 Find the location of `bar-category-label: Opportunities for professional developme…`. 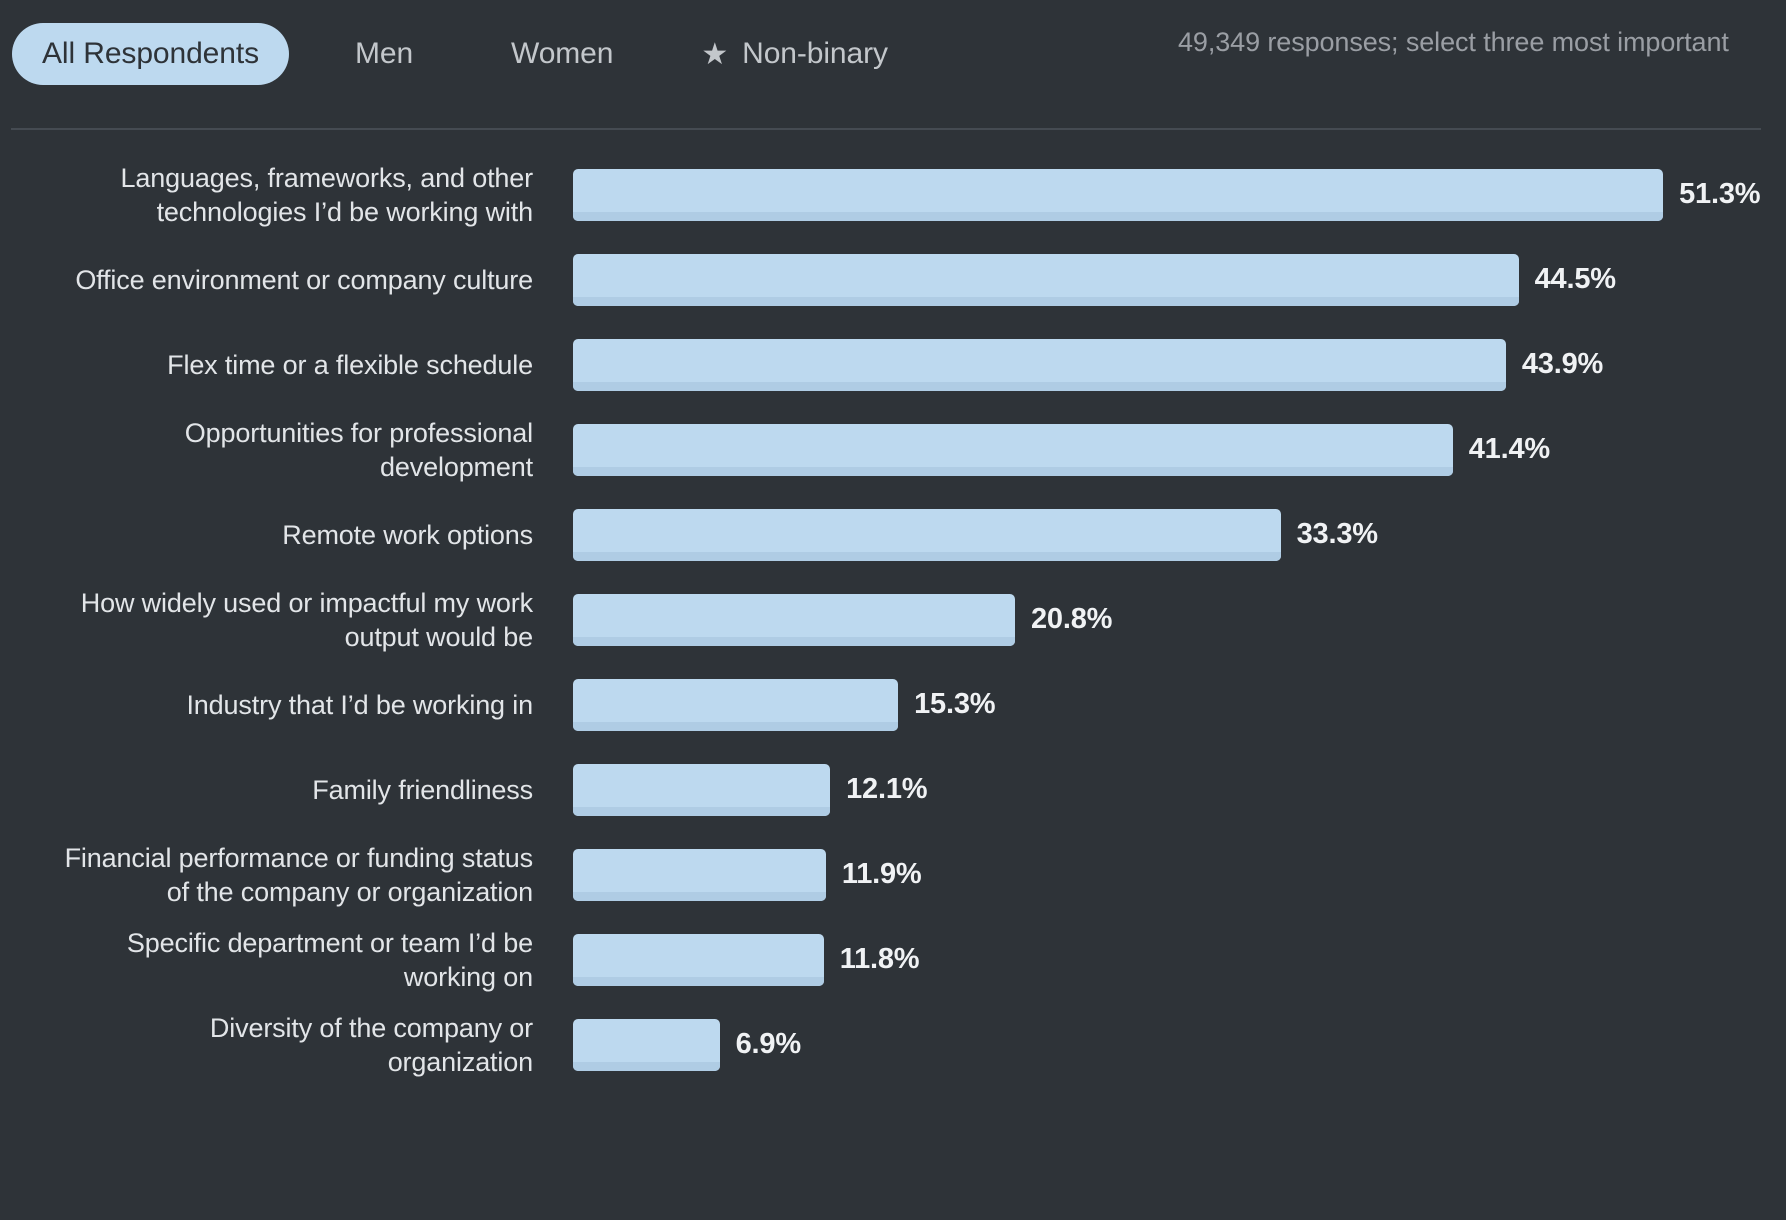

bar-category-label: Opportunities for professional developme… is located at coordinates (358, 449).